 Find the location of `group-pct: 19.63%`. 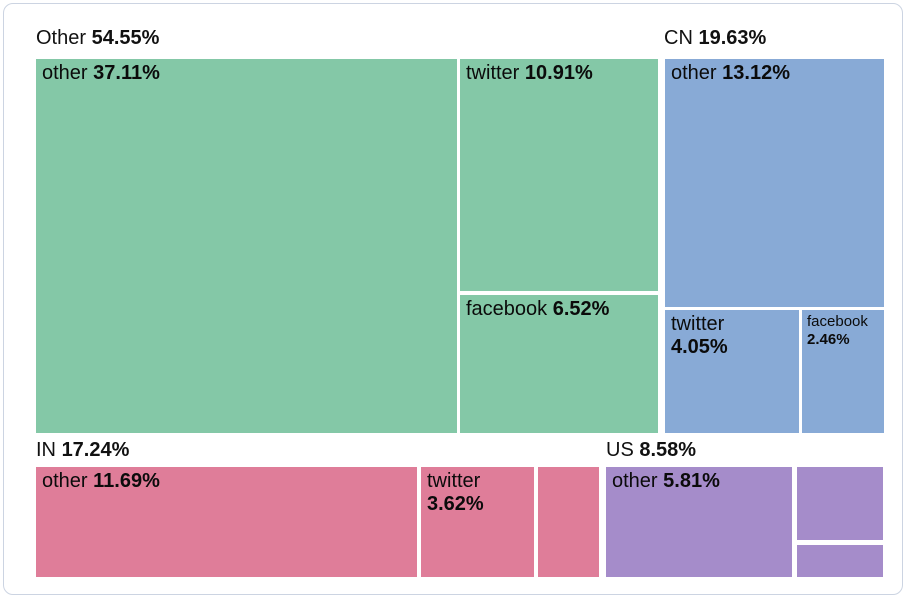

group-pct: 19.63% is located at coordinates (732, 38).